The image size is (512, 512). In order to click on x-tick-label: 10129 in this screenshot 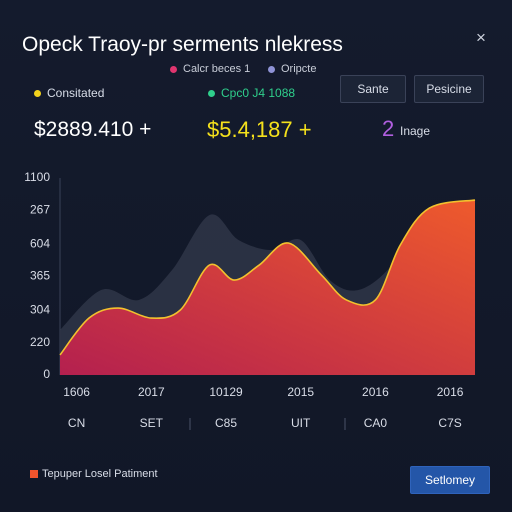, I will do `click(226, 392)`.